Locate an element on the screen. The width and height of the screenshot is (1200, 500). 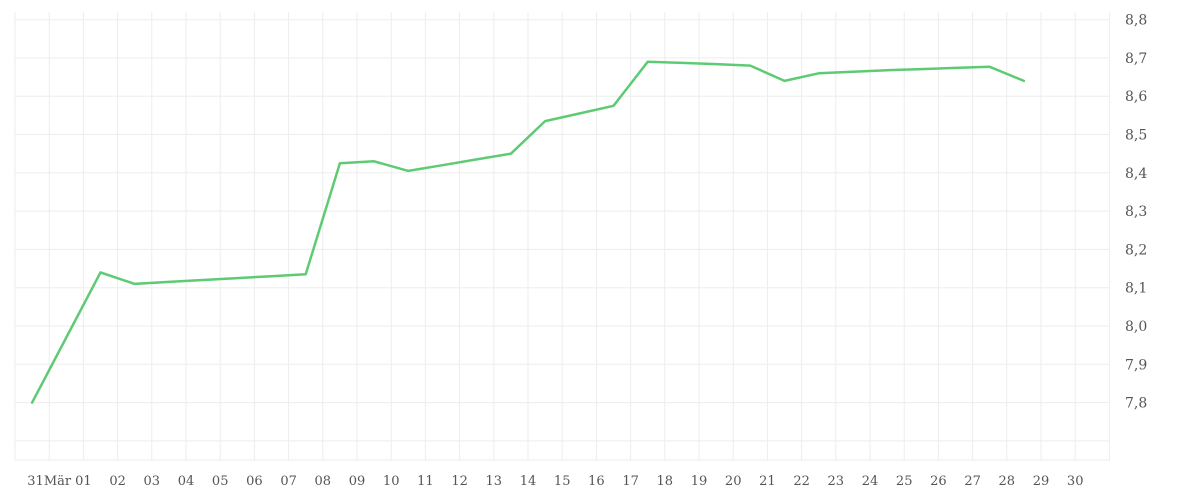
y-axis-tick-label: 8,5 is located at coordinates (1136, 136).